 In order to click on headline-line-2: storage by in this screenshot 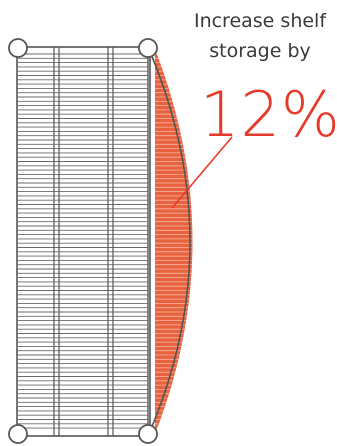, I will do `click(260, 51)`.